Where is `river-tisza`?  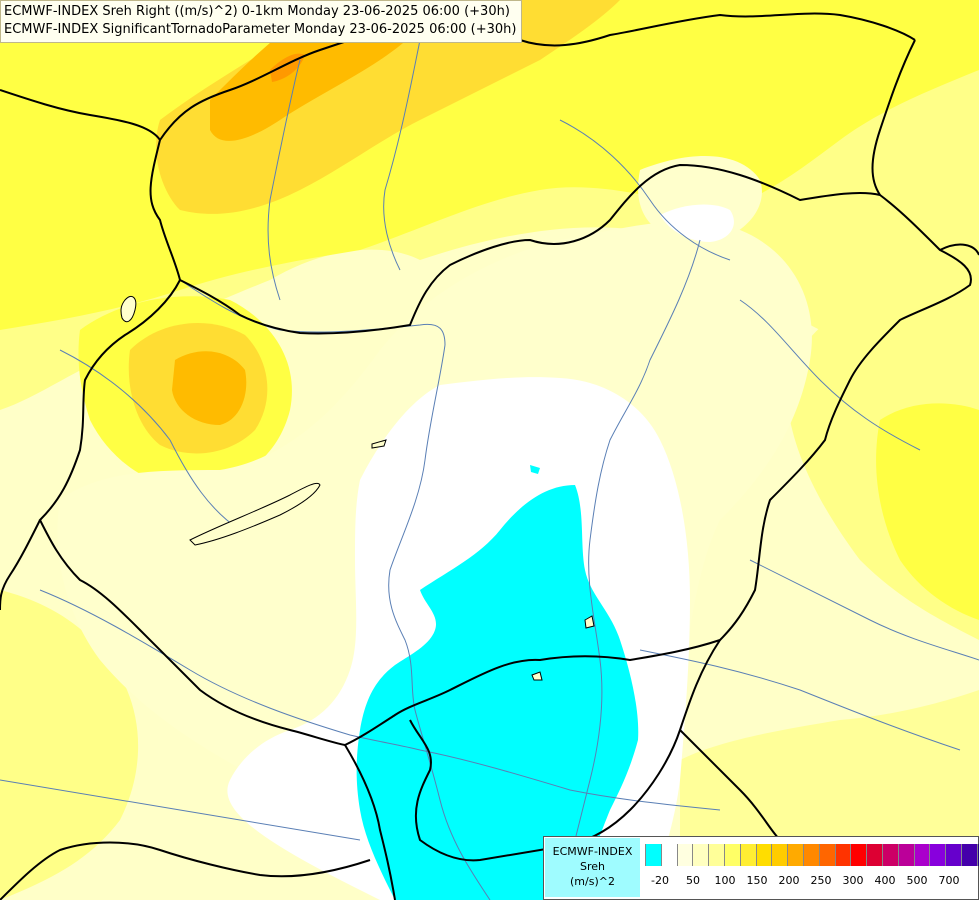
river-tisza is located at coordinates (630, 569).